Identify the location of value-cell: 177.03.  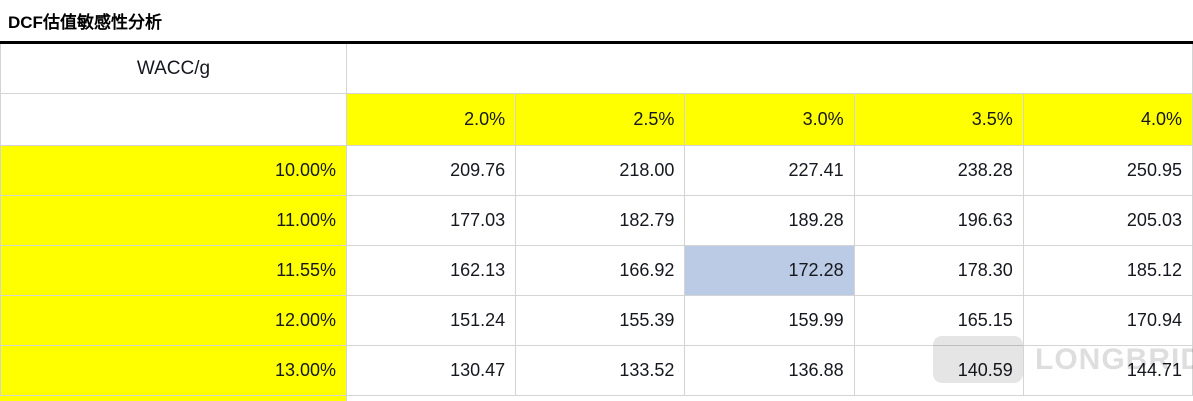
(432, 221).